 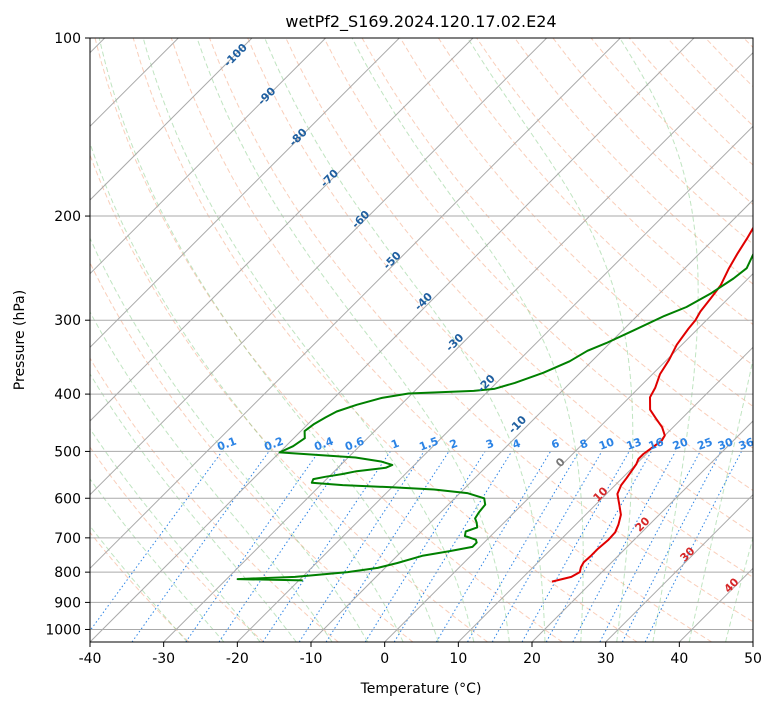 What do you see at coordinates (67, 217) in the screenshot?
I see `y-tick-label: 200` at bounding box center [67, 217].